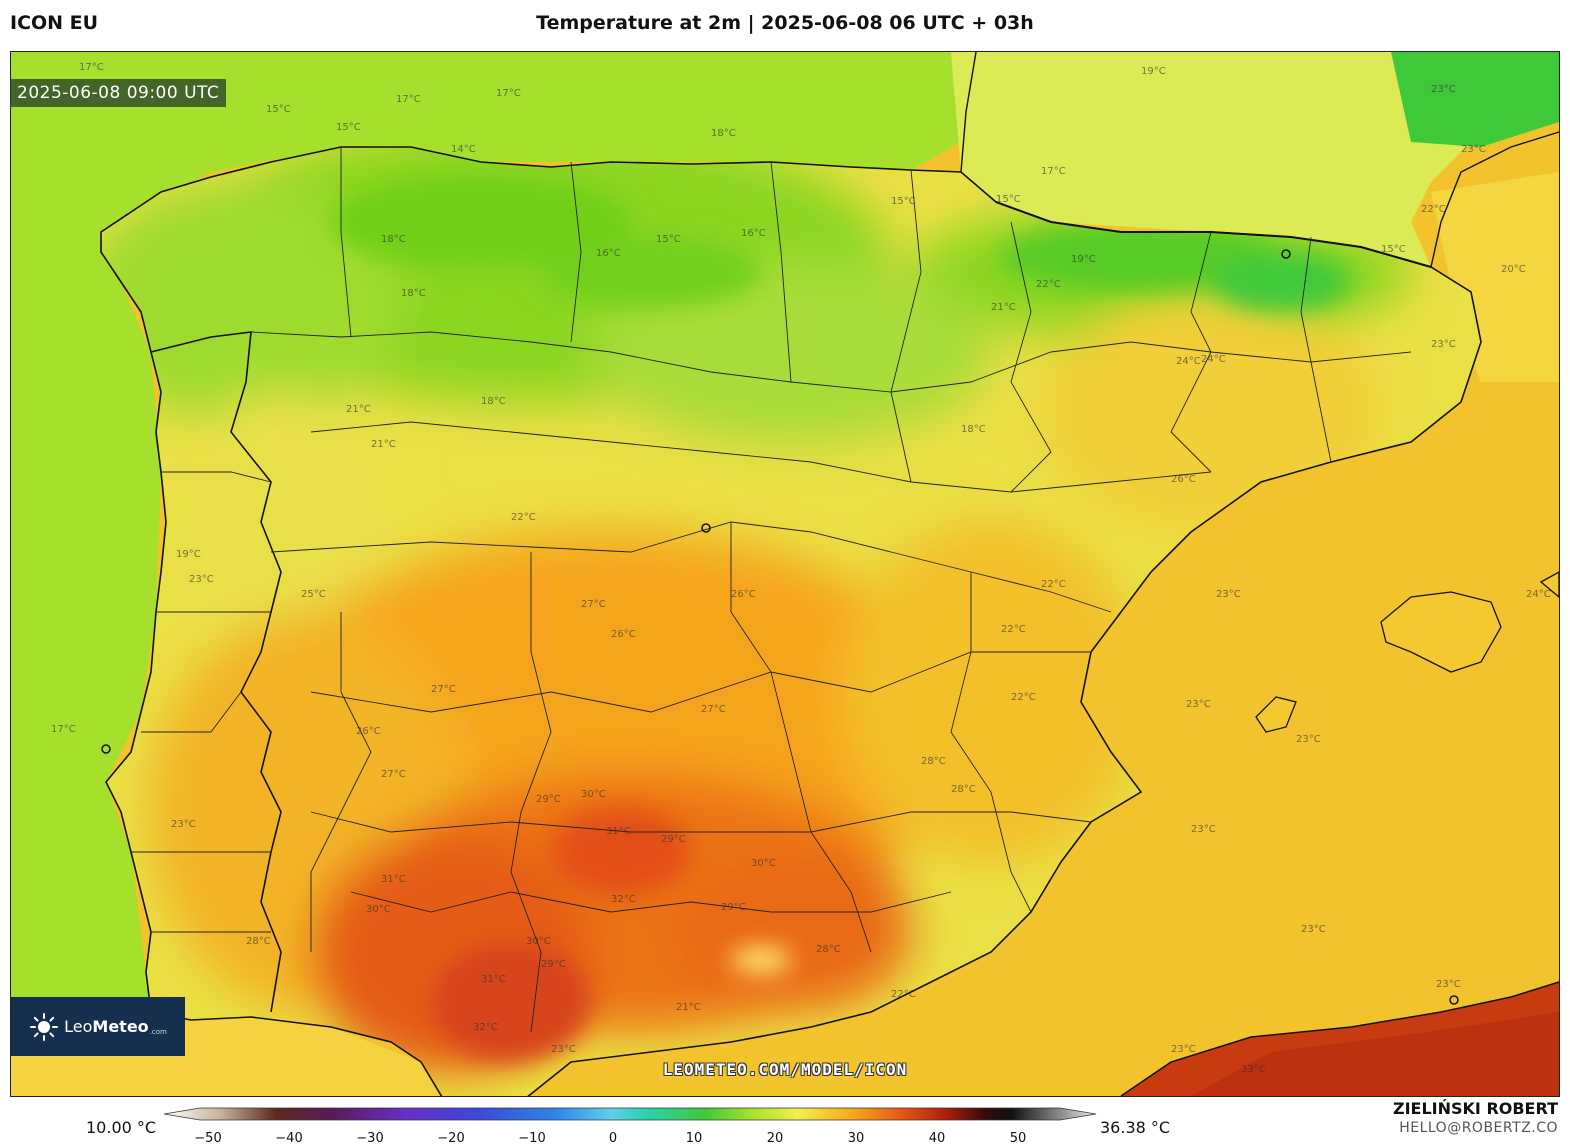 The image size is (1570, 1148). Describe the element at coordinates (1441, 632) in the screenshot. I see `mallorca-island` at that location.